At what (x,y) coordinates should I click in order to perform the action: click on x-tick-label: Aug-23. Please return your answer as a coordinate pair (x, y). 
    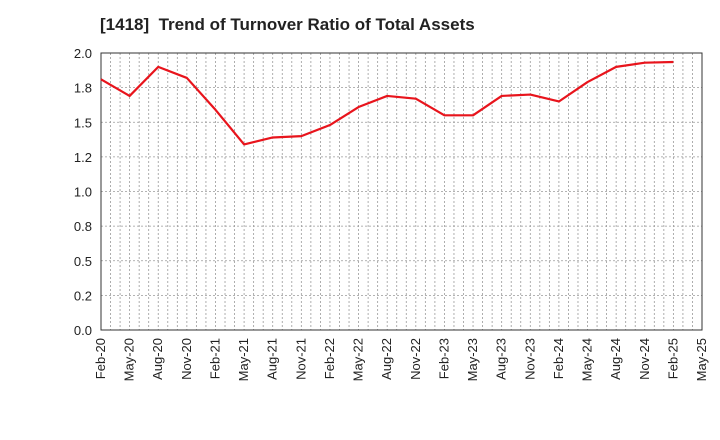
    Looking at the image, I should click on (501, 359).